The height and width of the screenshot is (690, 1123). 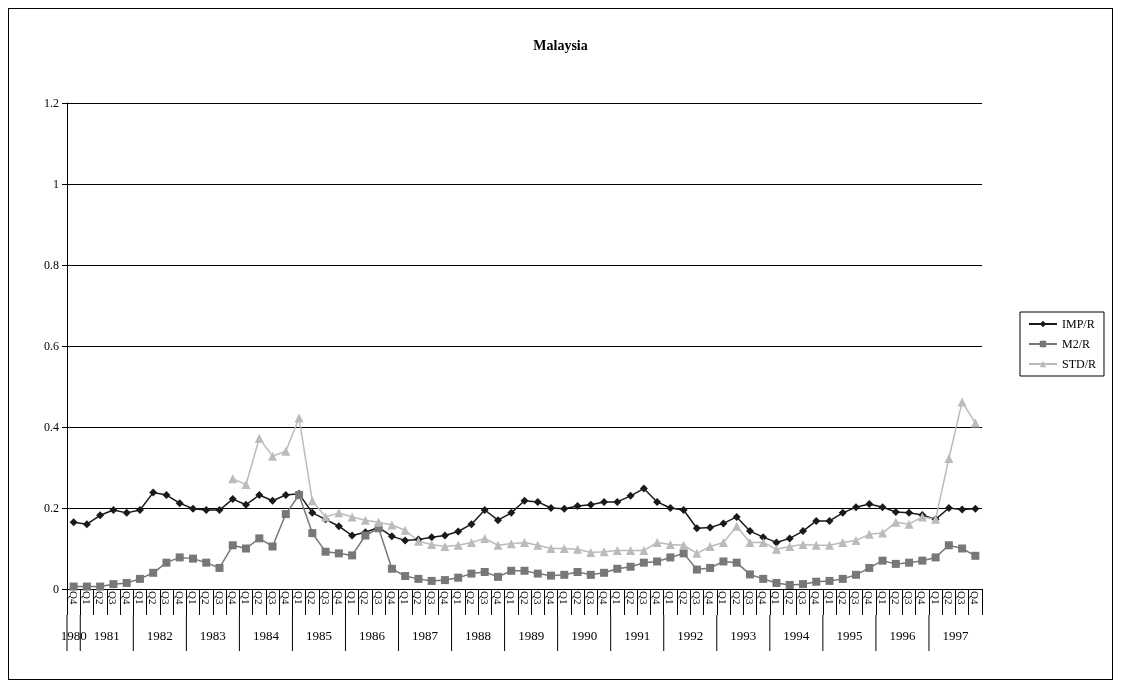 I want to click on text: 1991, so click(x=637, y=635).